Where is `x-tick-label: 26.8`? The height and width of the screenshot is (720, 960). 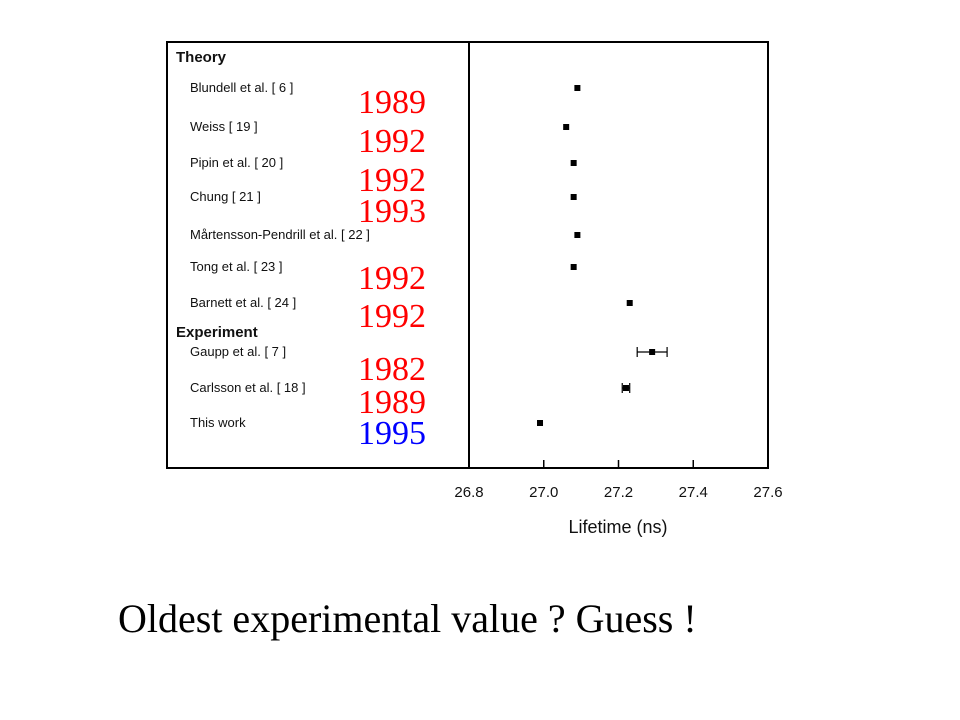
x-tick-label: 26.8 is located at coordinates (468, 492).